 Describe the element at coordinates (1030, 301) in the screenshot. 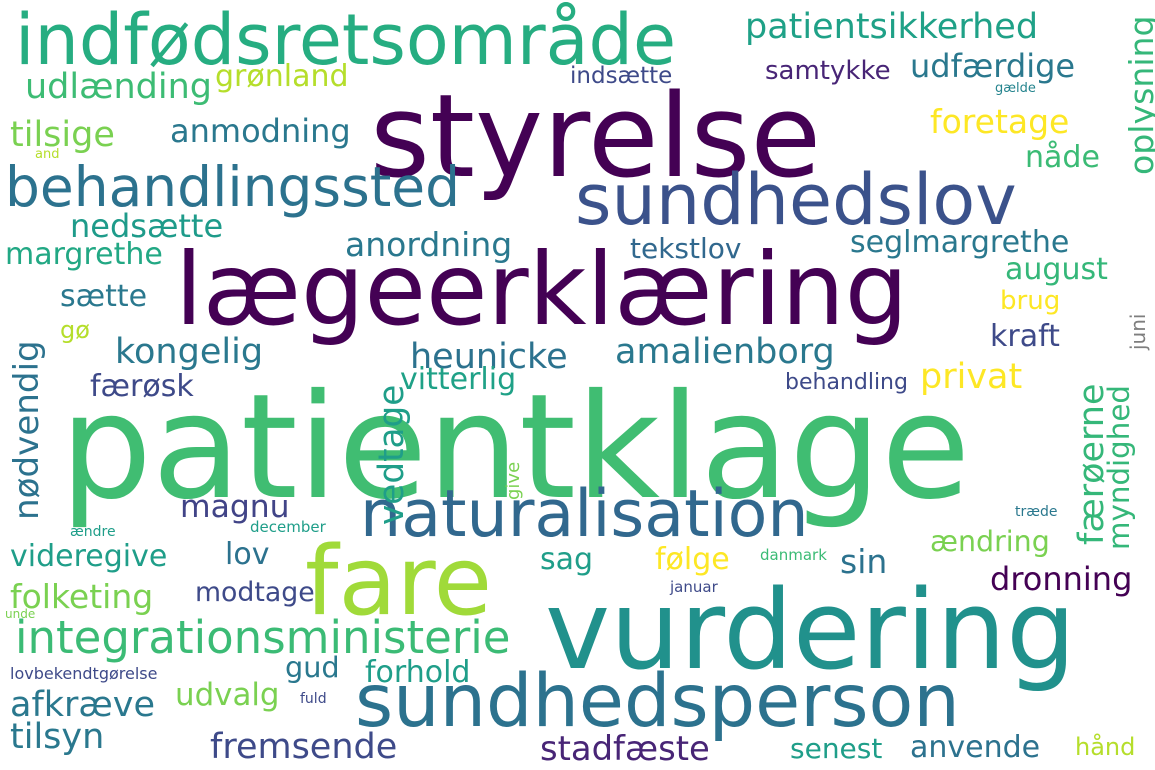

I see `word-brug: brug` at that location.